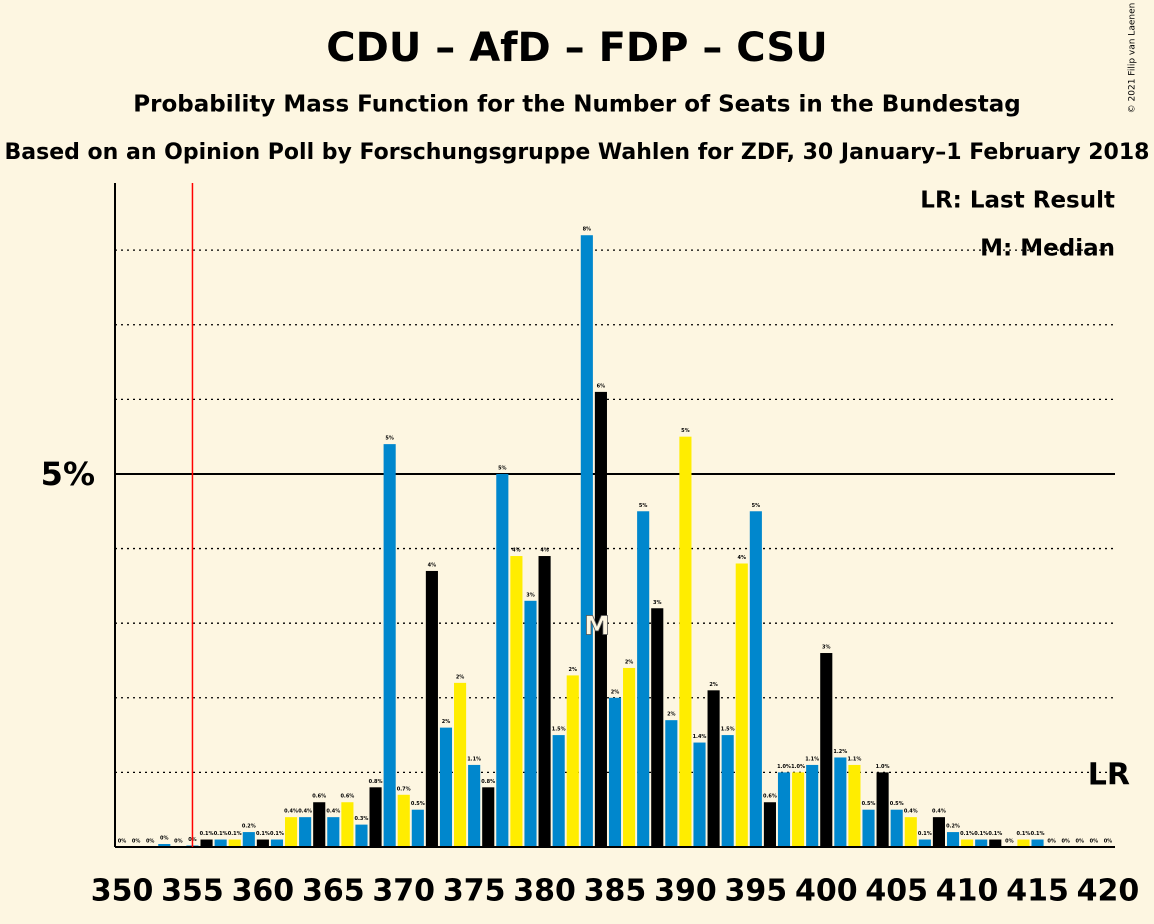  What do you see at coordinates (784, 767) in the screenshot?
I see `value-label: 1.0%` at bounding box center [784, 767].